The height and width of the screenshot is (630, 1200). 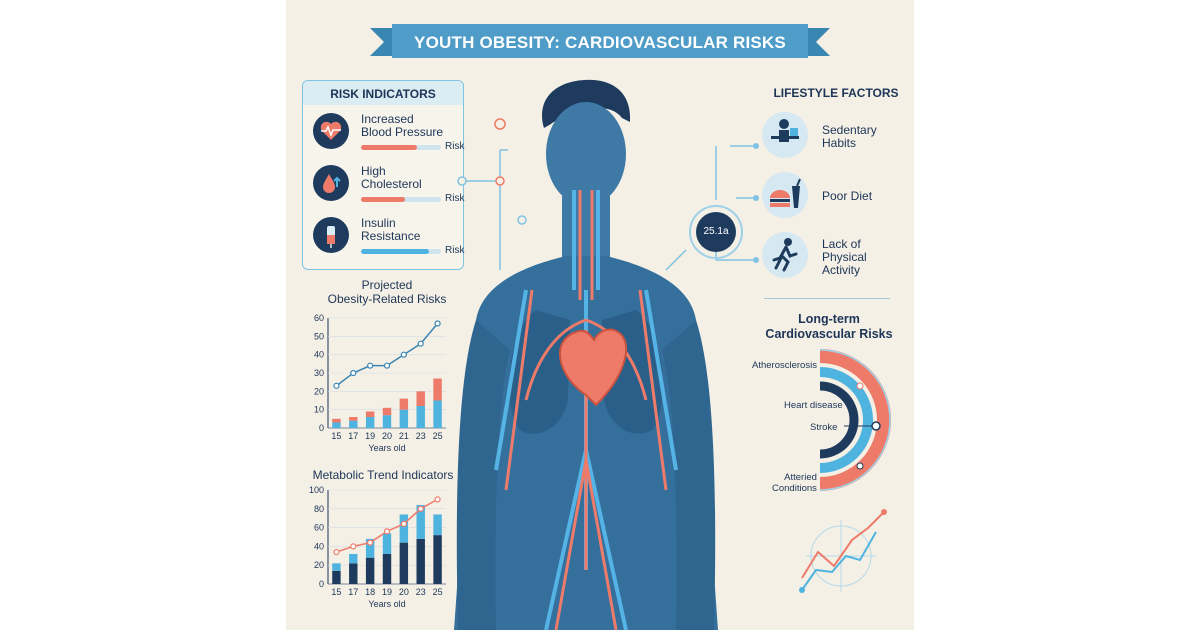 I want to click on risk-label: Insulin Resistance, so click(x=391, y=229).